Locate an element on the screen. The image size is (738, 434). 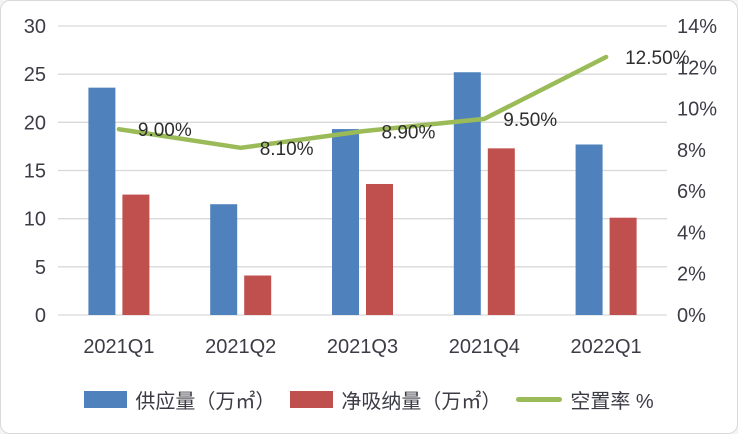
x-axis-label-2021Q3: 2021Q3 is located at coordinates (362, 347).